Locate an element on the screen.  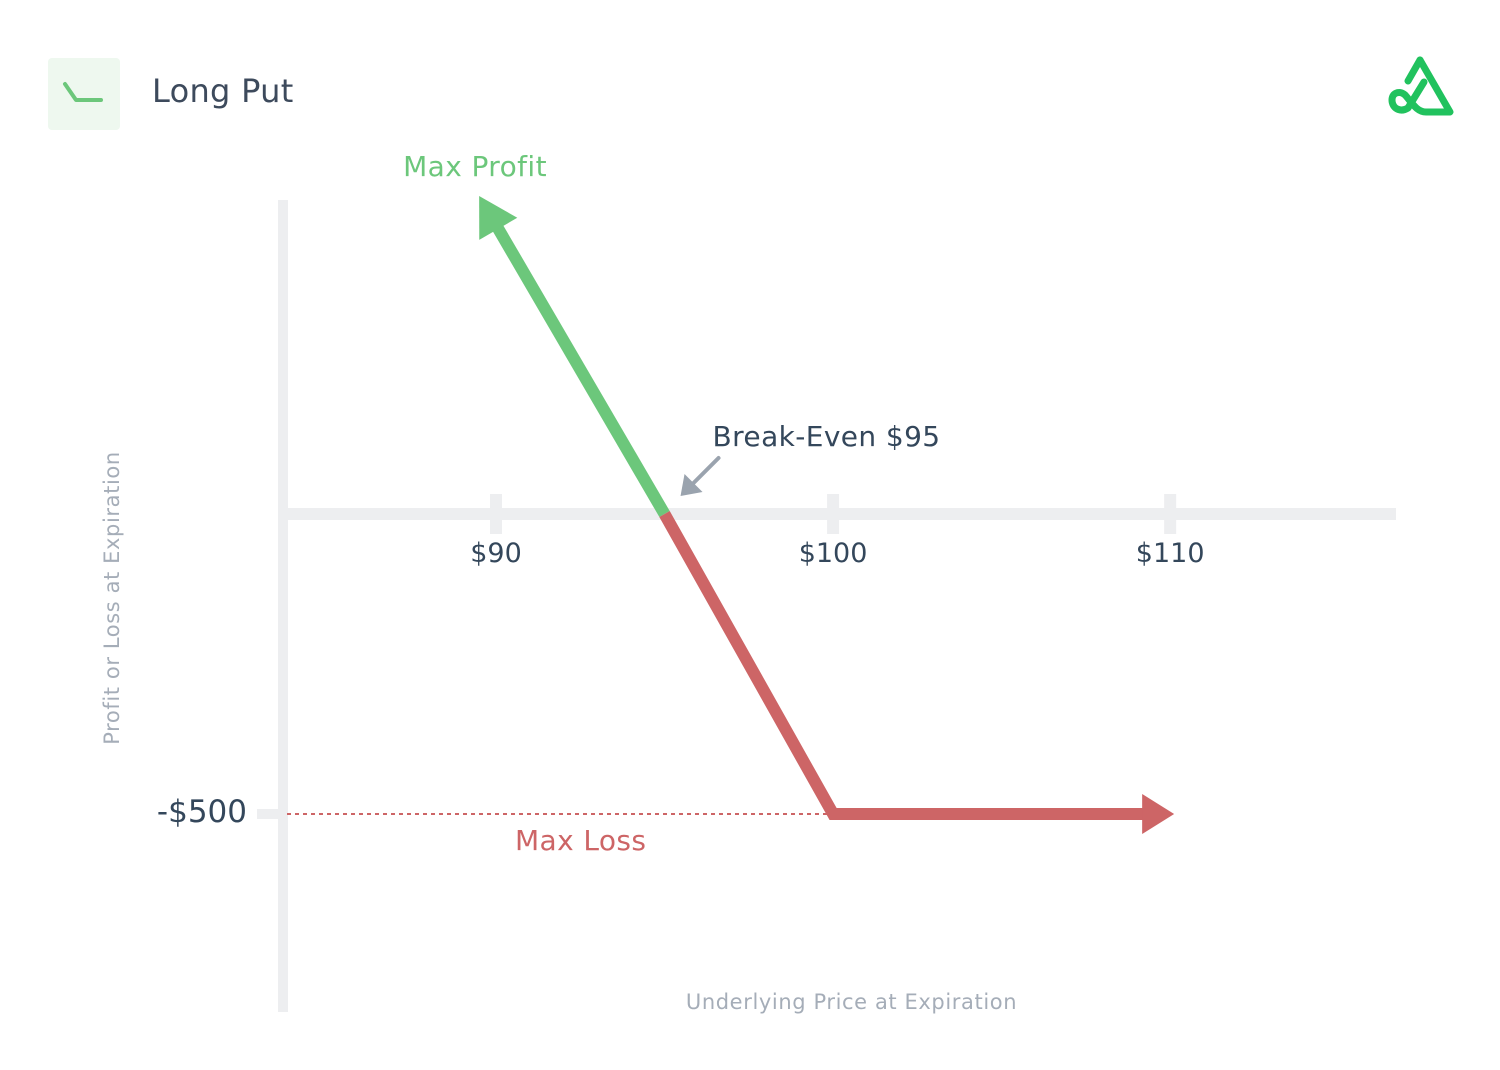
payoff-line-icon is located at coordinates (83, 92).